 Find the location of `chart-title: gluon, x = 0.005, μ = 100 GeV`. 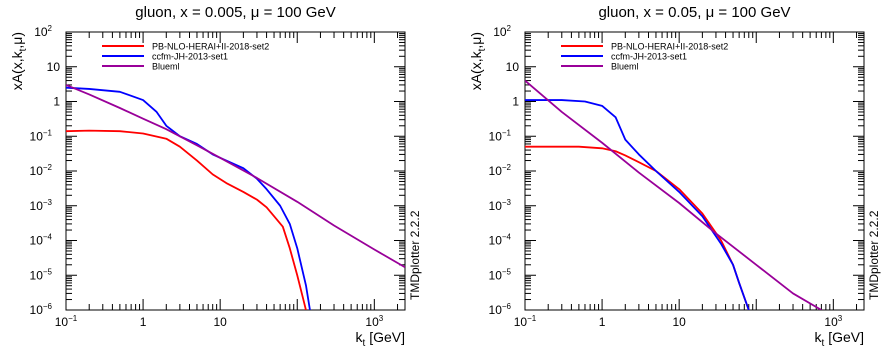

chart-title: gluon, x = 0.005, μ = 100 GeV is located at coordinates (235, 12).